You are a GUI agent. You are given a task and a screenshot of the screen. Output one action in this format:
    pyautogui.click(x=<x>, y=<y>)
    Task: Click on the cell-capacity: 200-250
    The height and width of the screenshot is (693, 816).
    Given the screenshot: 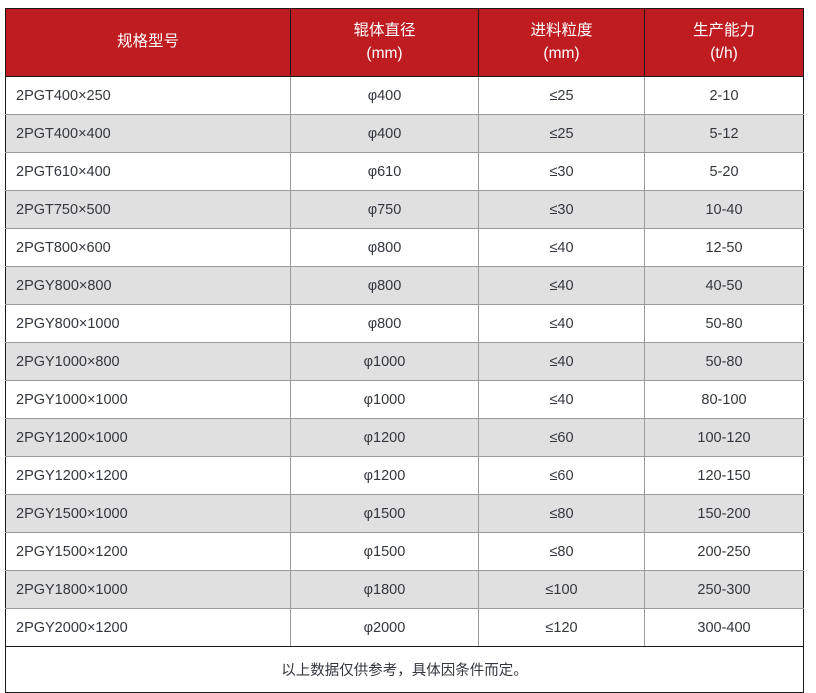 What is the action you would take?
    pyautogui.click(x=724, y=551)
    